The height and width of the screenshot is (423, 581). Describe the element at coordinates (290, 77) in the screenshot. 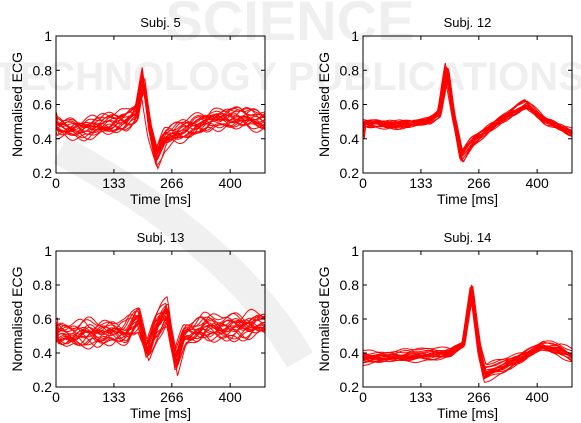

I see `watermark-line2: TECHNOLOGY PUBLICATIONS` at that location.